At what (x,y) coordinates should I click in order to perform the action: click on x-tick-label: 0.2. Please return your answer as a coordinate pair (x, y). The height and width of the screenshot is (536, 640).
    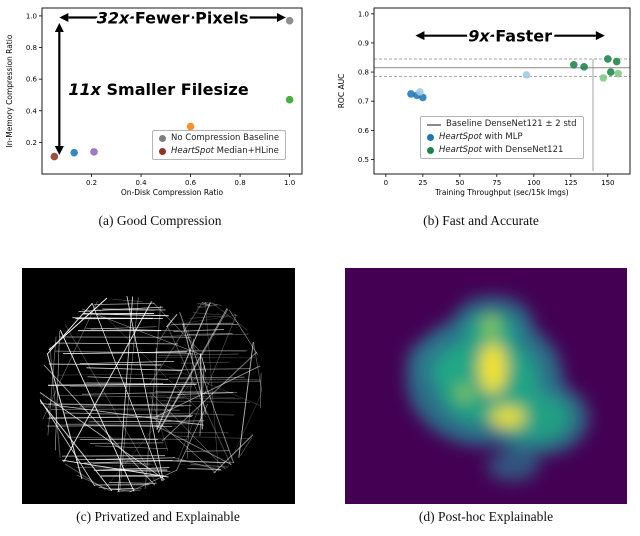
    Looking at the image, I should click on (91, 183).